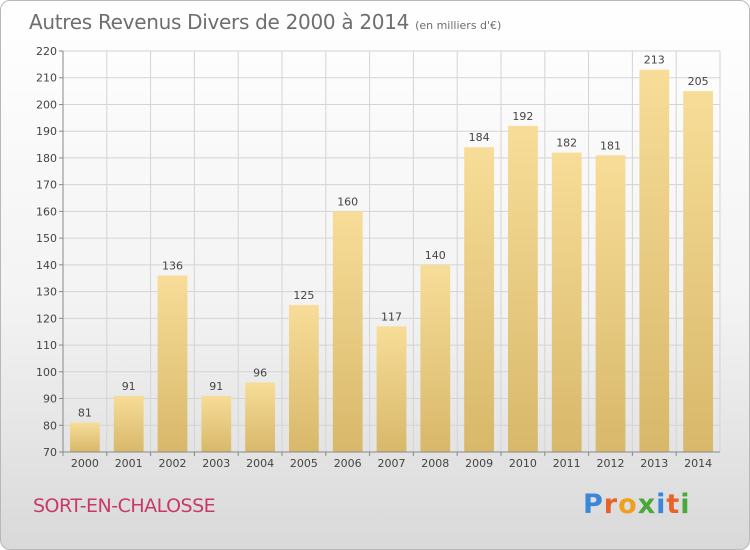  Describe the element at coordinates (219, 22) in the screenshot. I see `chart-title-text: Autres Revenus Divers de 2000 à 2014` at that location.